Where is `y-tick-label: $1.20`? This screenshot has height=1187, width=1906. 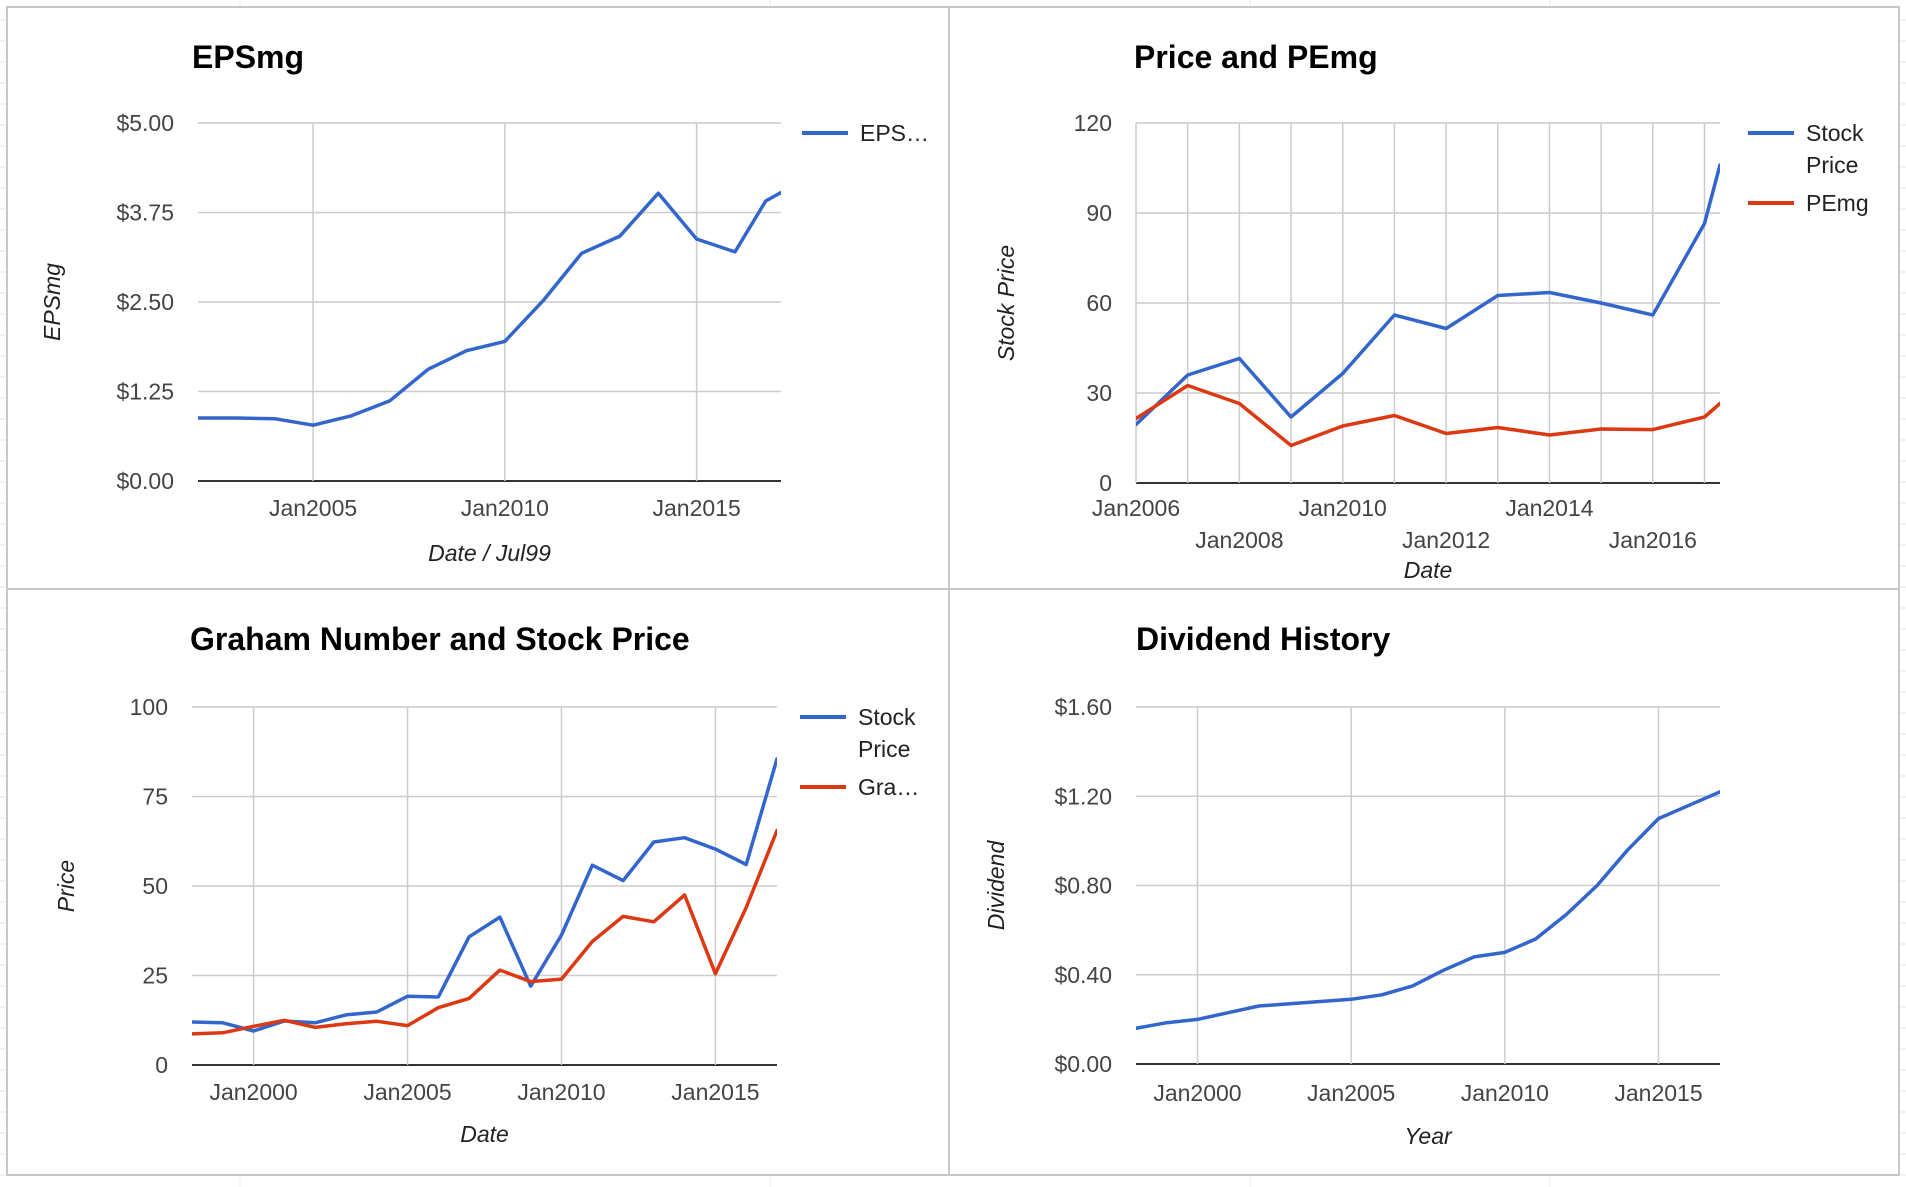
y-tick-label: $1.20 is located at coordinates (1083, 796).